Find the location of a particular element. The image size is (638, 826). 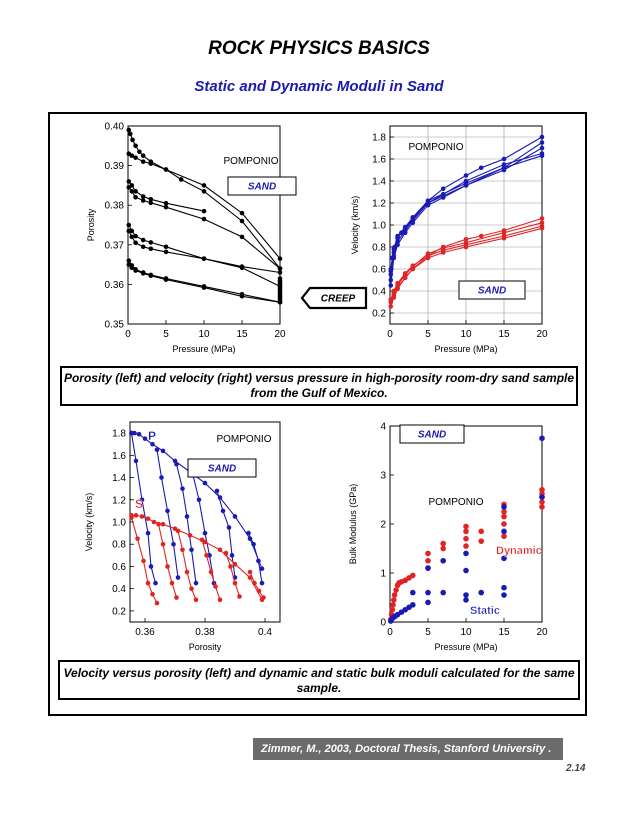

y-tick-label: 0 is located at coordinates (383, 623).